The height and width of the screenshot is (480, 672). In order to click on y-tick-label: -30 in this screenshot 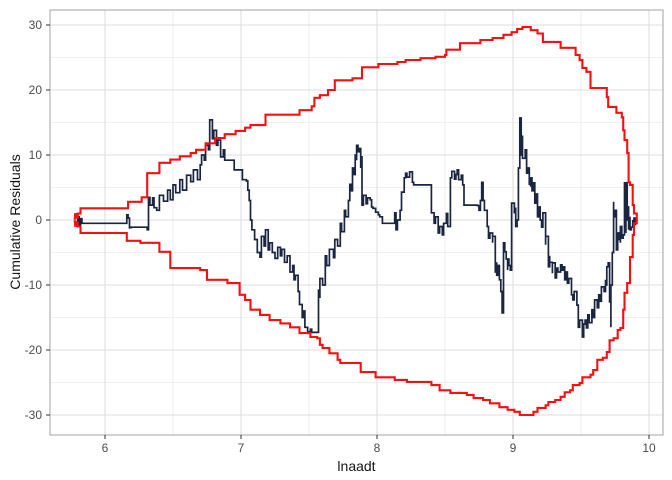, I will do `click(34, 415)`.